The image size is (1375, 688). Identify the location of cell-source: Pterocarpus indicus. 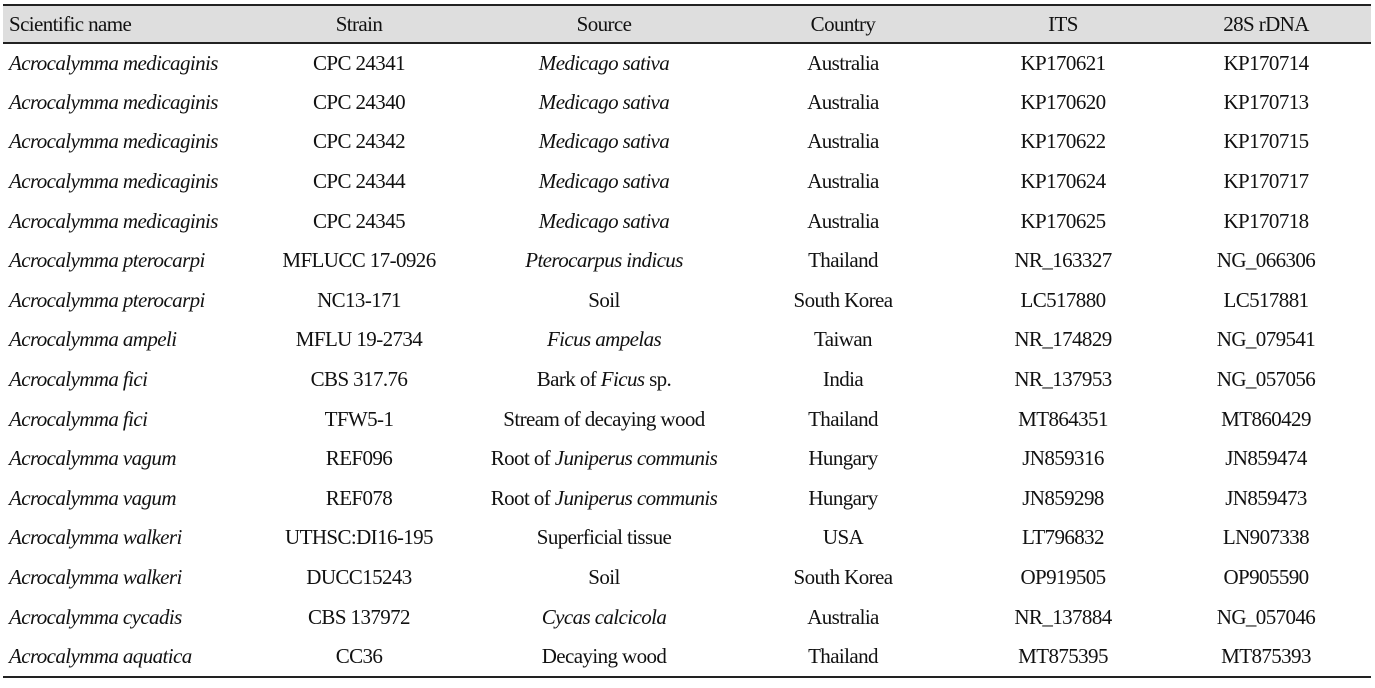
(604, 261).